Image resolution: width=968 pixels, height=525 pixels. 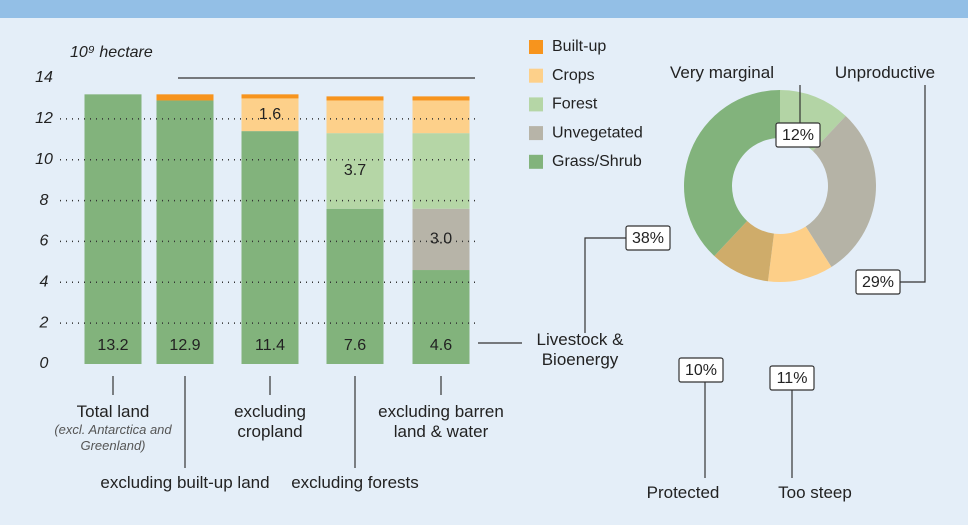 I want to click on data-label: 1.6, so click(x=270, y=114).